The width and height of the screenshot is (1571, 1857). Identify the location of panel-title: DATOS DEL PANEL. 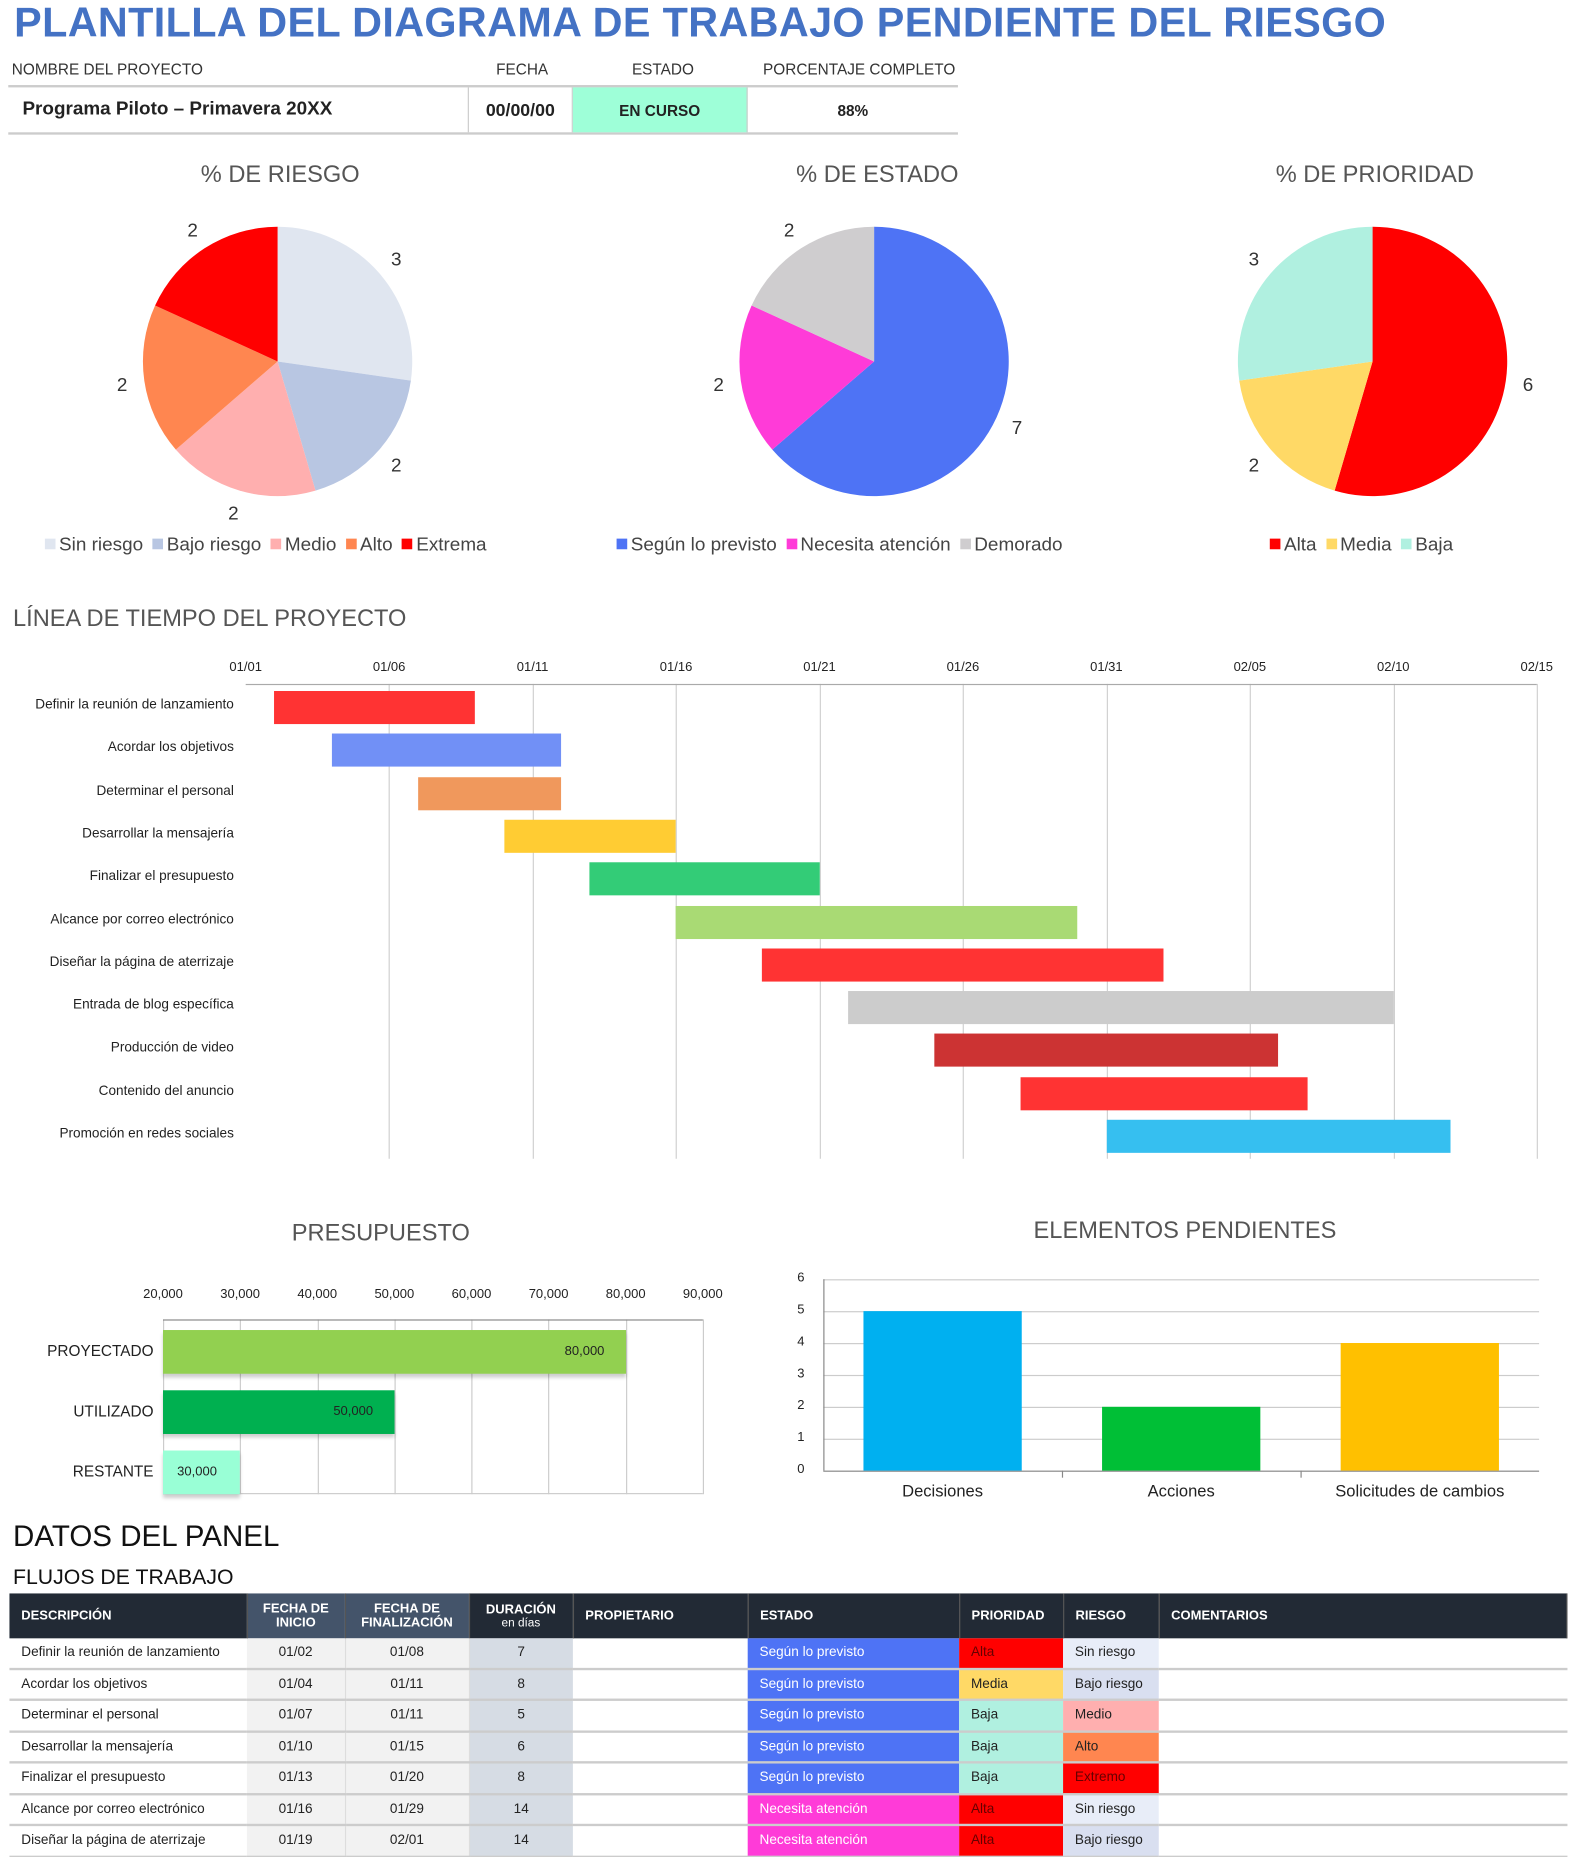
(146, 1537).